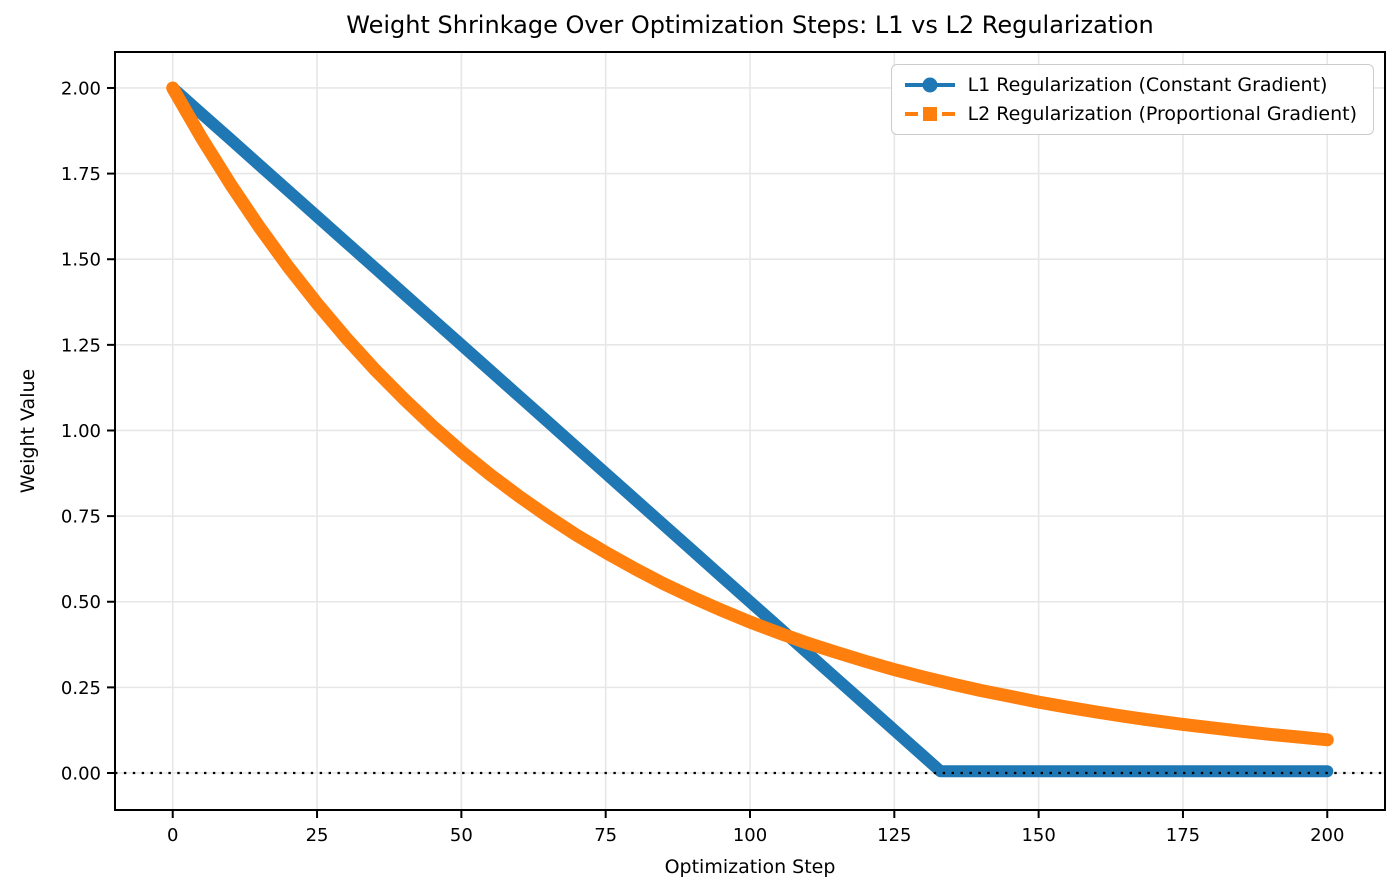 This screenshot has height=896, width=1400. I want to click on tick-label: 200, so click(1327, 835).